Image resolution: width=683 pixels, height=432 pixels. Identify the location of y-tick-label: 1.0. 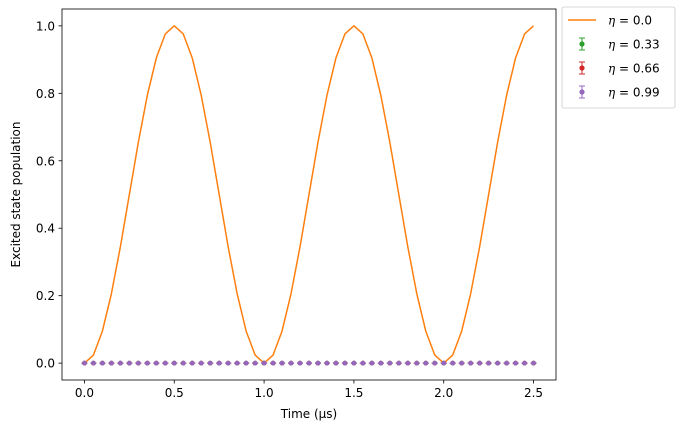
(45, 26).